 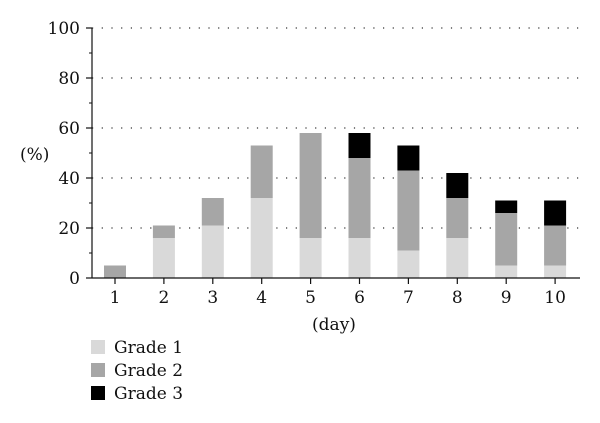 I want to click on x-tick-label: 6, so click(x=359, y=298).